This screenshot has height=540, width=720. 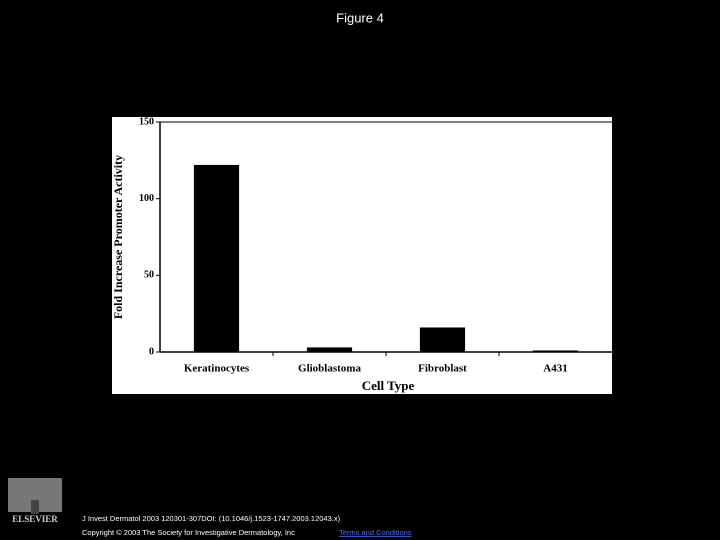 What do you see at coordinates (375, 532) in the screenshot?
I see `terms-link: Terms and Conditions` at bounding box center [375, 532].